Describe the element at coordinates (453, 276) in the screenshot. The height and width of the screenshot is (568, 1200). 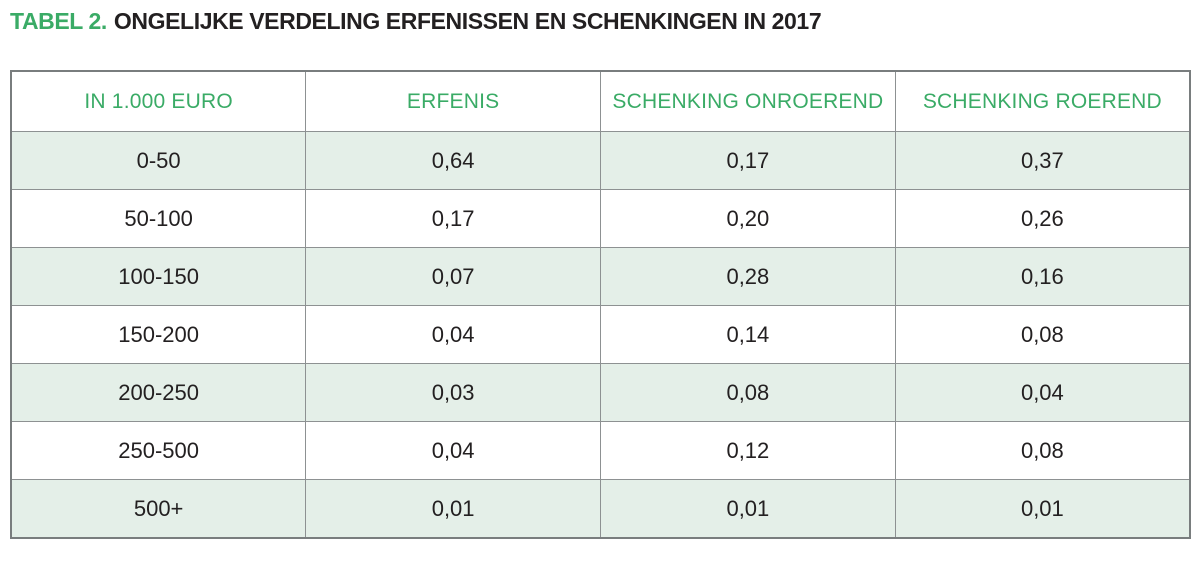
I see `cell-erfenis: 0,07` at that location.